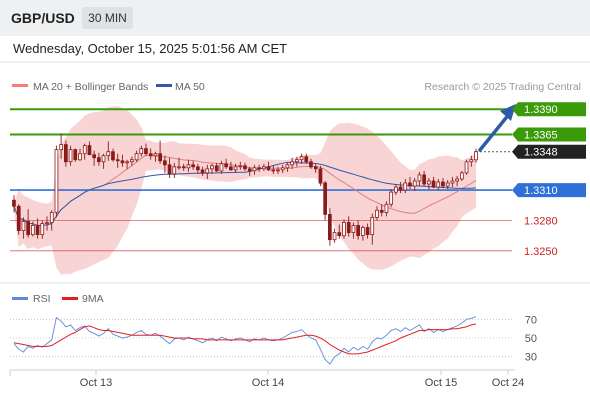 The width and height of the screenshot is (590, 400). What do you see at coordinates (541, 191) in the screenshot?
I see `level-label-1.3310: 1.3310` at bounding box center [541, 191].